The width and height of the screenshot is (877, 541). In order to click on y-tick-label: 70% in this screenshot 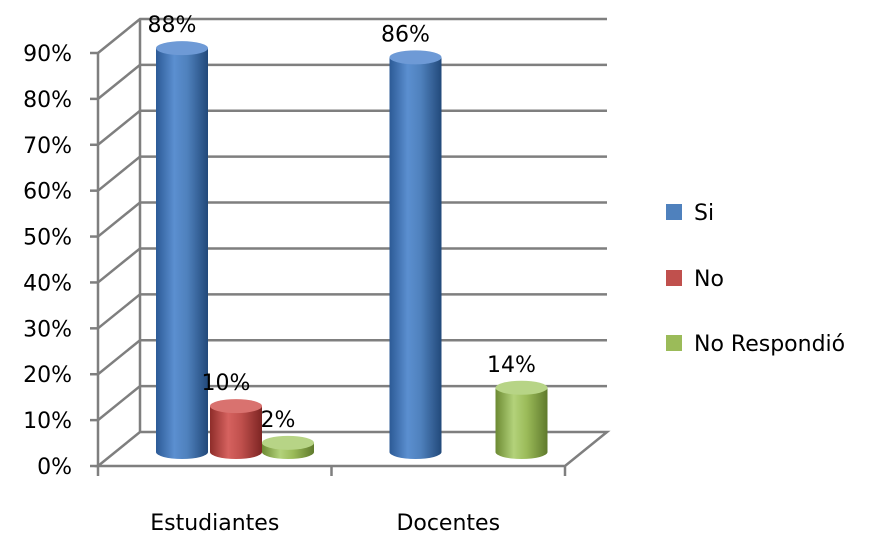, I will do `click(47, 146)`.